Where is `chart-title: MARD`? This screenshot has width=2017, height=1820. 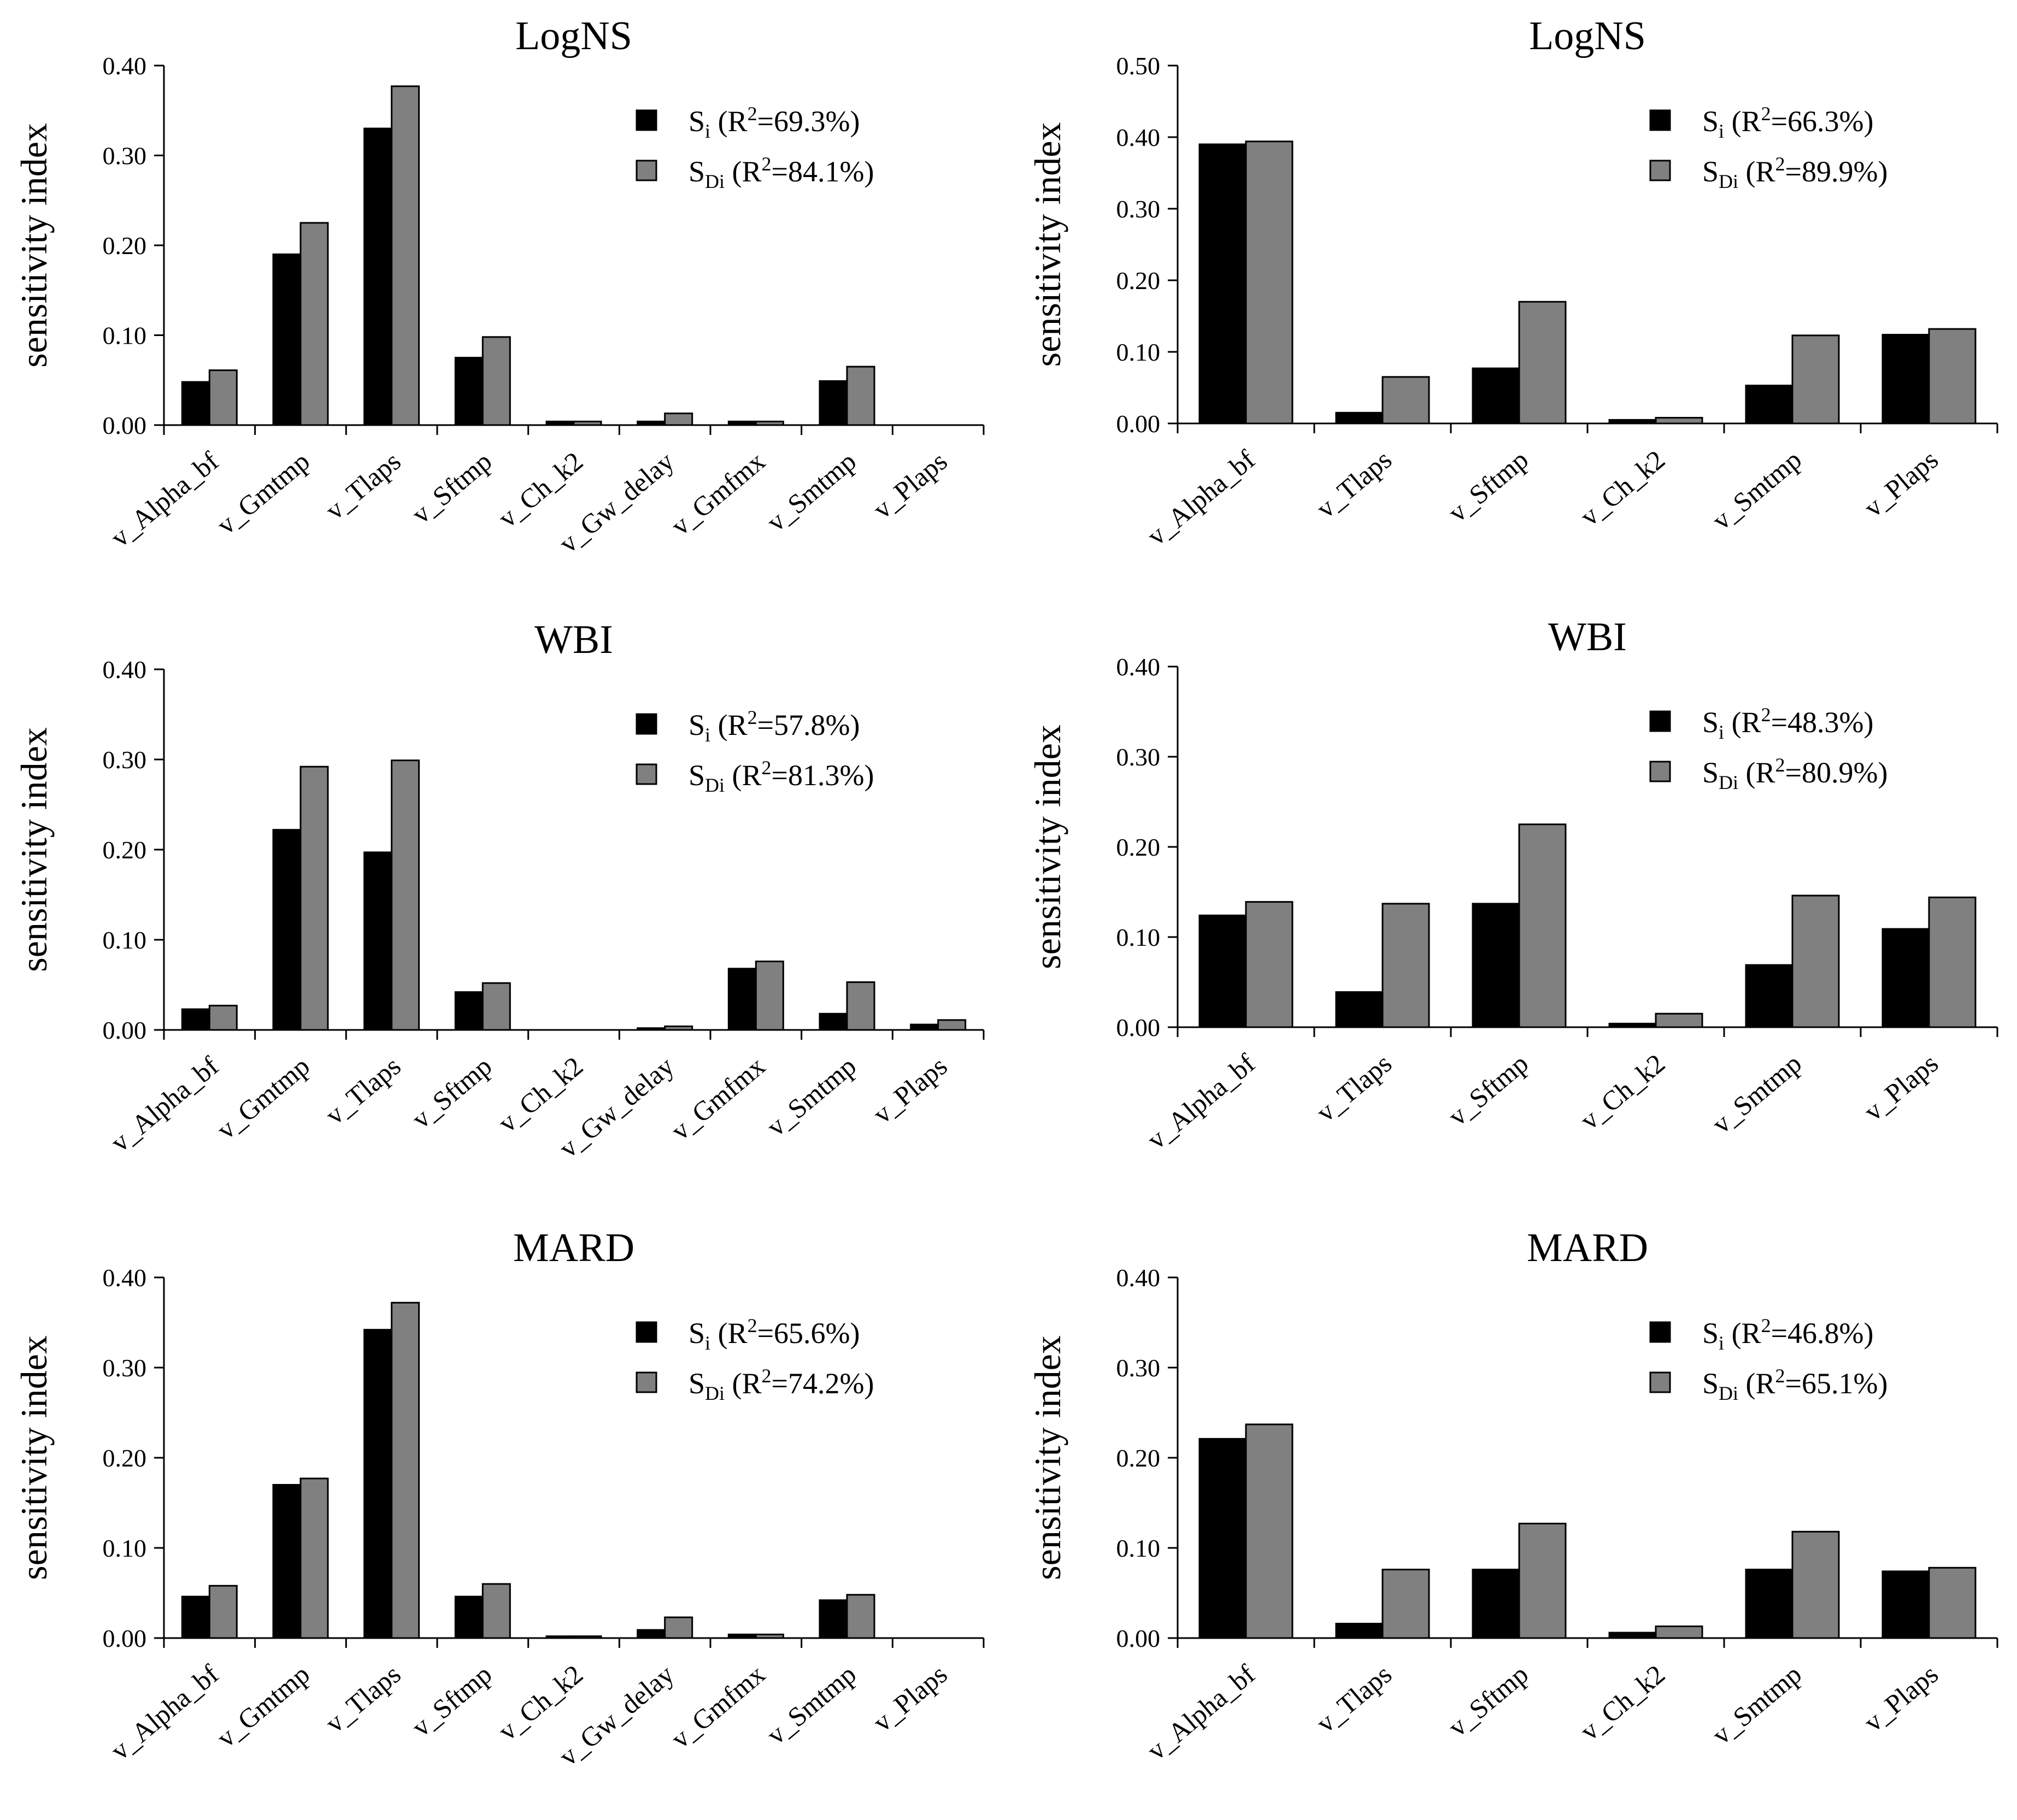 chart-title: MARD is located at coordinates (1587, 1248).